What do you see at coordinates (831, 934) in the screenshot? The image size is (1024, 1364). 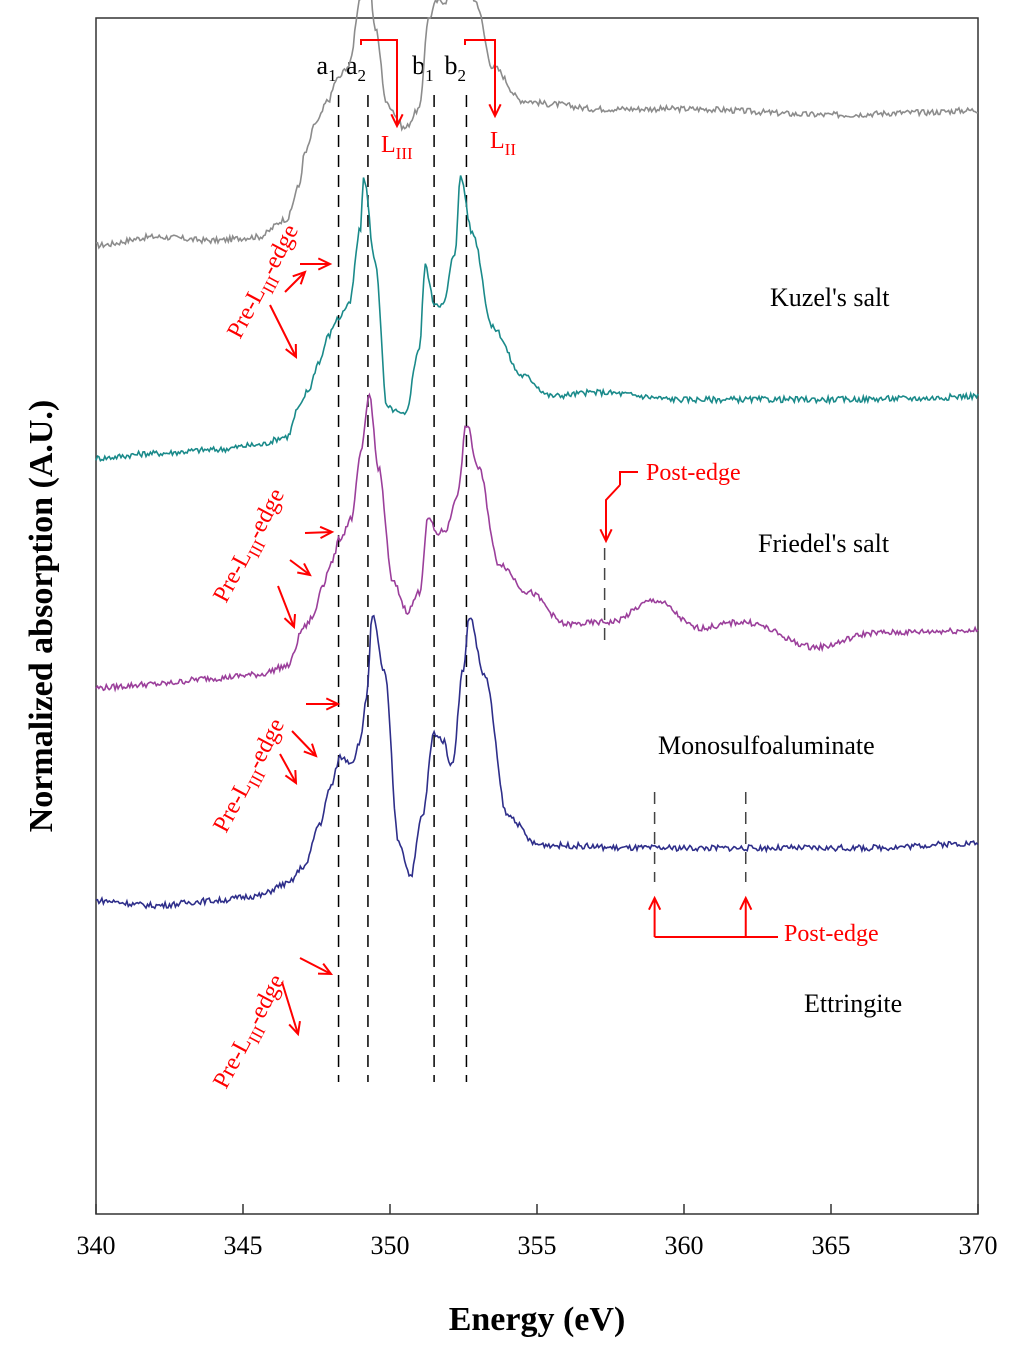 I see `post-edge-label-mono: Post-edge` at bounding box center [831, 934].